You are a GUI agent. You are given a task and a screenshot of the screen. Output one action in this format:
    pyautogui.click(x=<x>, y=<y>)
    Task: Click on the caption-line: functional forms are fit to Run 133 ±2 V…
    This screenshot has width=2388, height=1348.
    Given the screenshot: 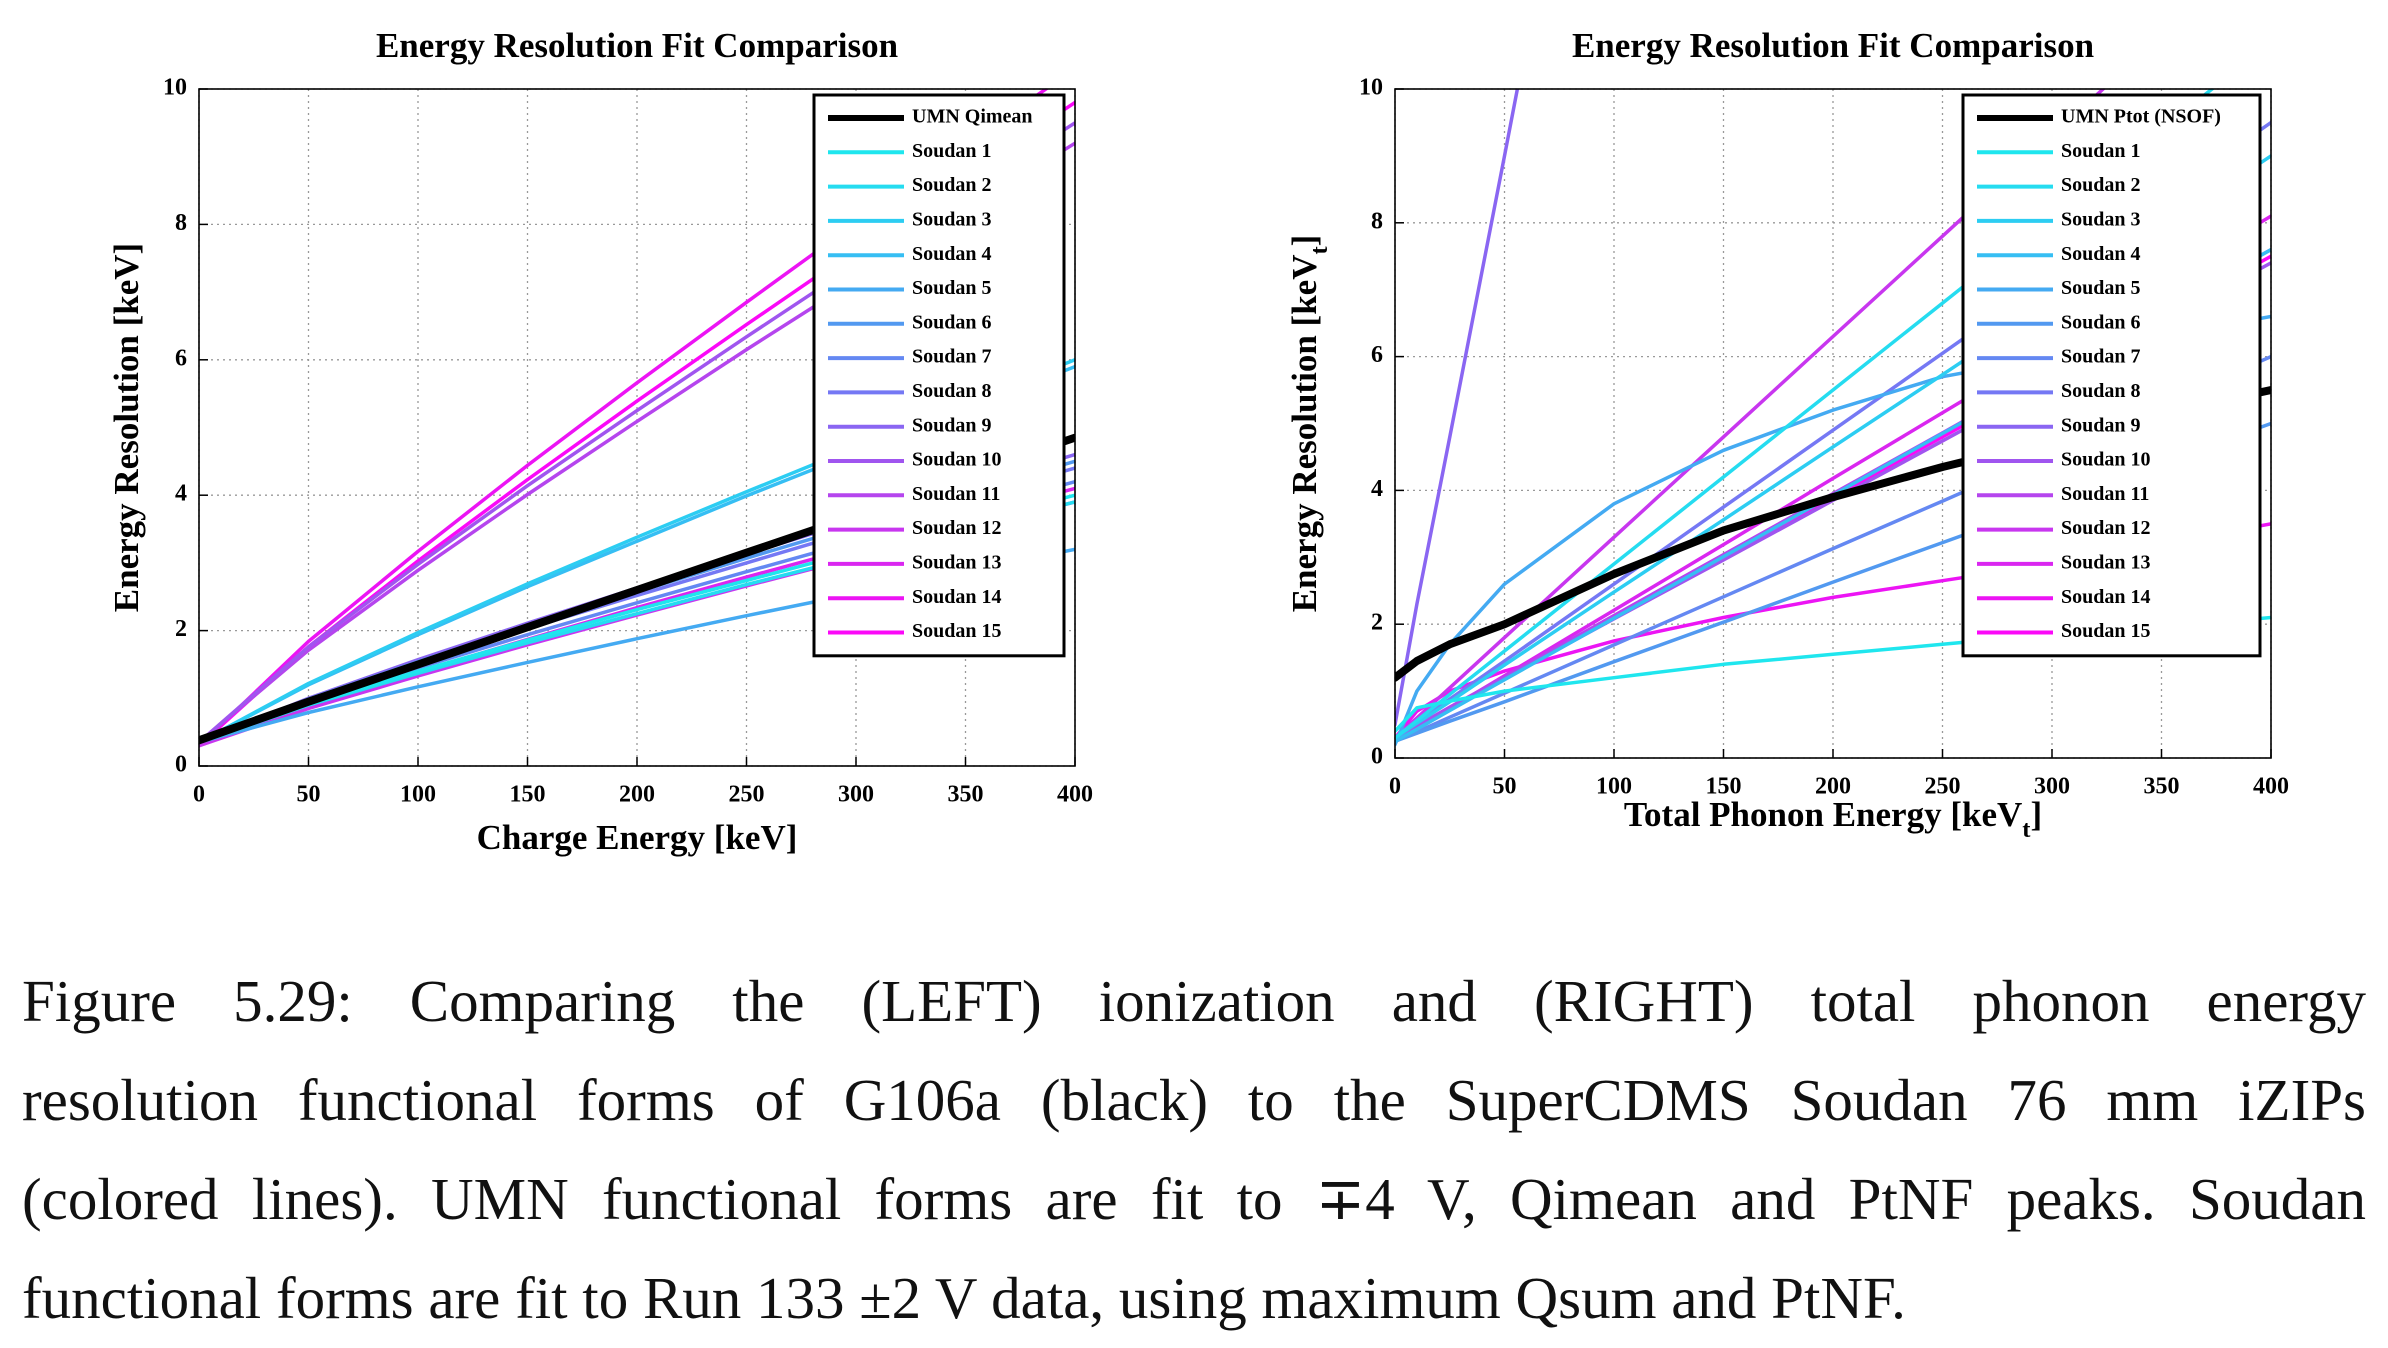 What is the action you would take?
    pyautogui.click(x=964, y=1298)
    